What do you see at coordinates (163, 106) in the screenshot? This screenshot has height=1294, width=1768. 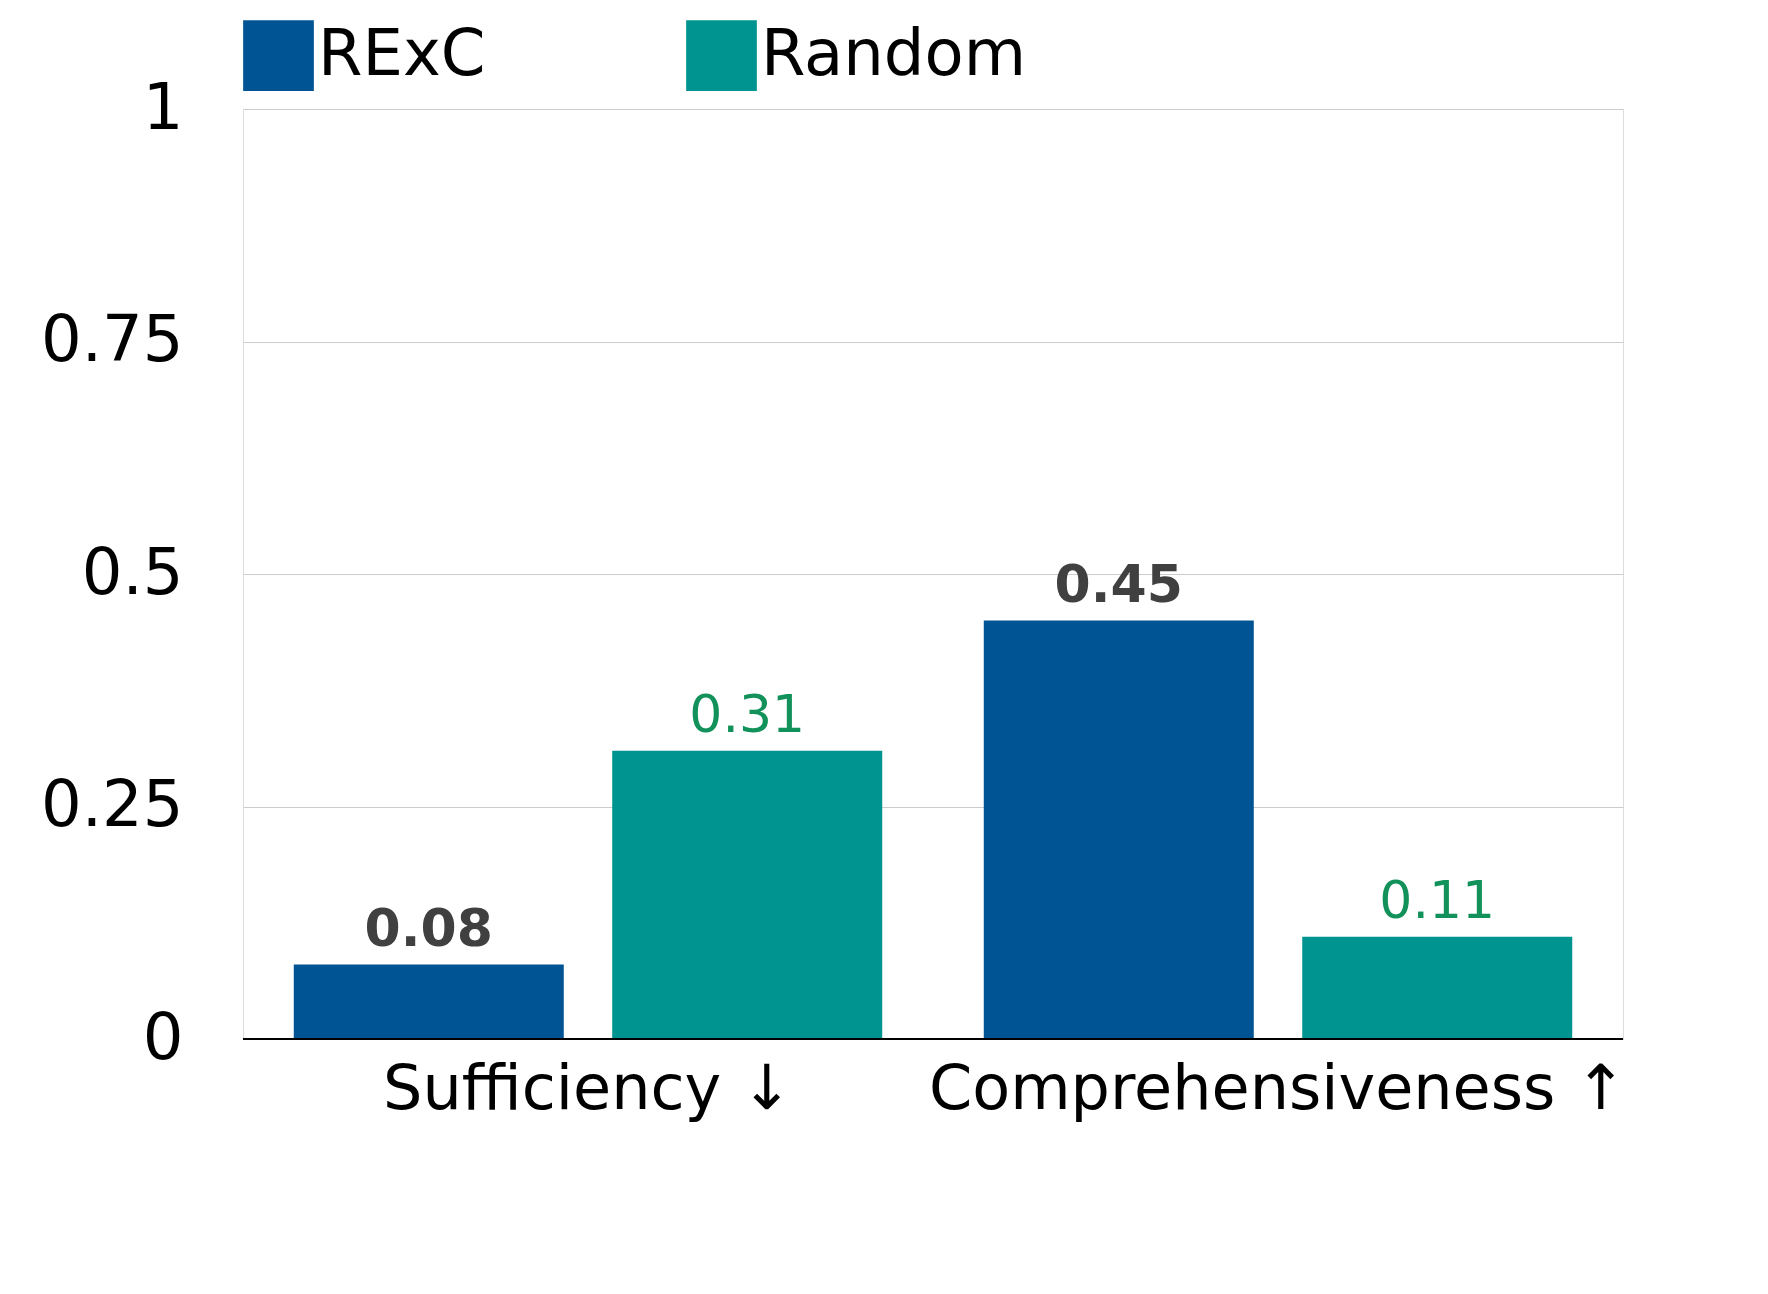 I see `y-tick-label: 1` at bounding box center [163, 106].